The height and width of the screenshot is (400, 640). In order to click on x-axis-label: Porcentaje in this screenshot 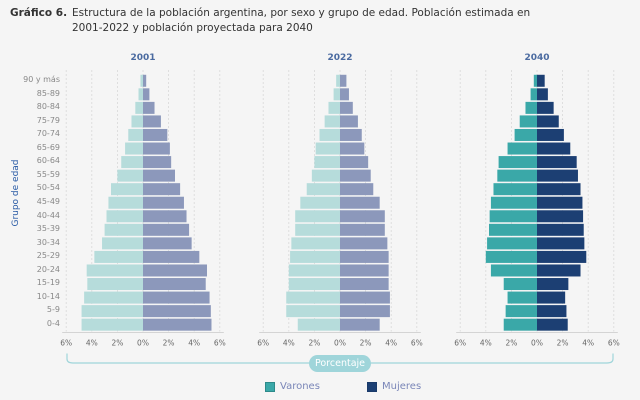, I will do `click(340, 363)`.